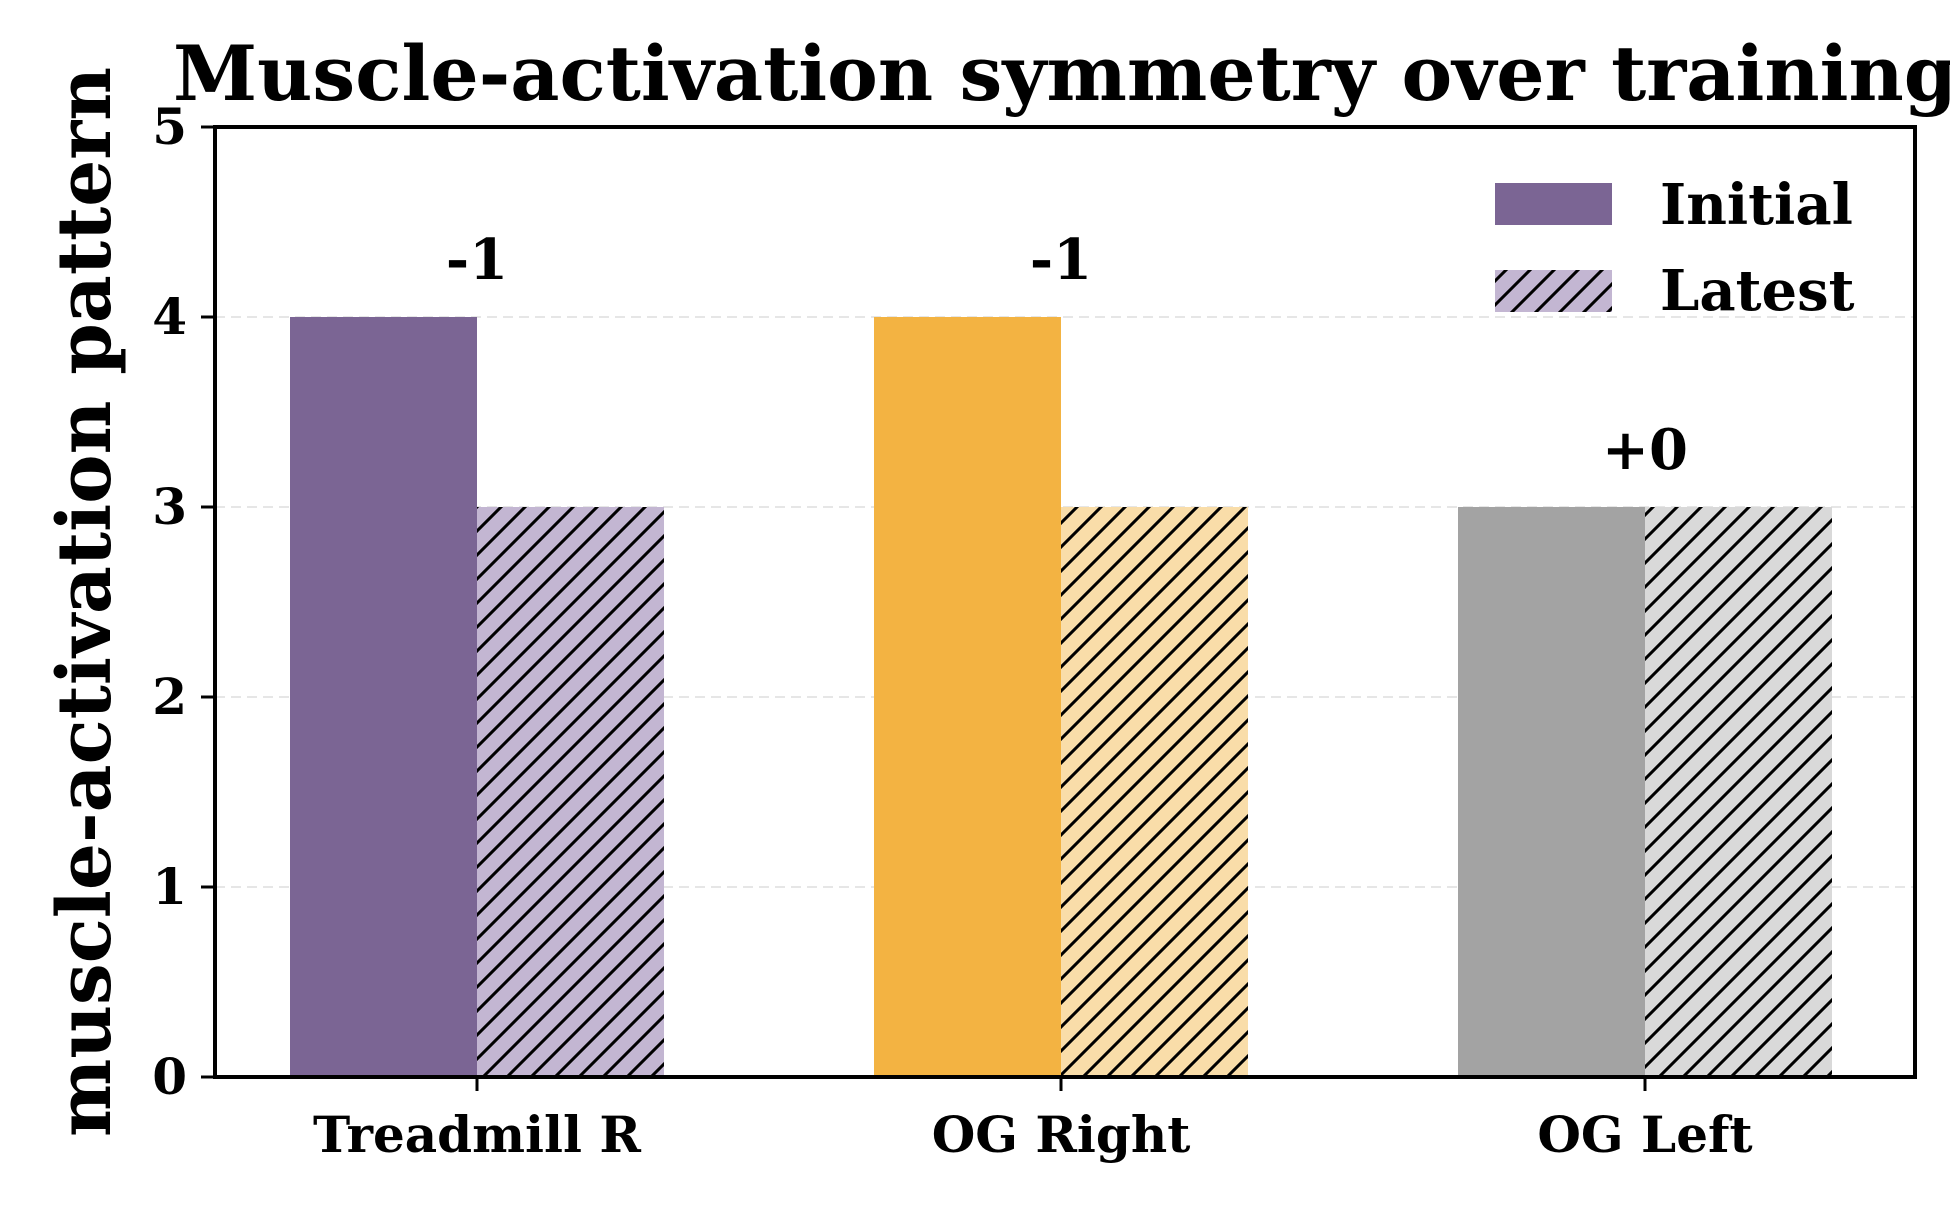 This screenshot has height=1205, width=1950. What do you see at coordinates (1756, 205) in the screenshot?
I see `legend-label-initial: Initial` at bounding box center [1756, 205].